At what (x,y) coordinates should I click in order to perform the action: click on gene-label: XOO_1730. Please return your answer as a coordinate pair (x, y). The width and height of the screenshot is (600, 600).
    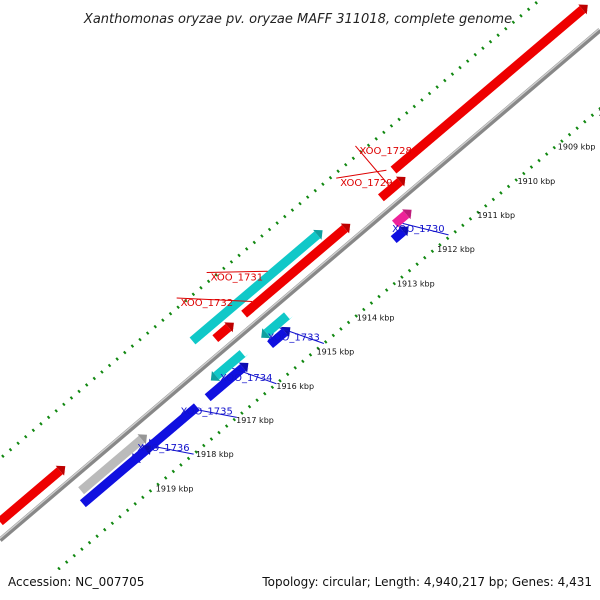
    Looking at the image, I should click on (418, 229).